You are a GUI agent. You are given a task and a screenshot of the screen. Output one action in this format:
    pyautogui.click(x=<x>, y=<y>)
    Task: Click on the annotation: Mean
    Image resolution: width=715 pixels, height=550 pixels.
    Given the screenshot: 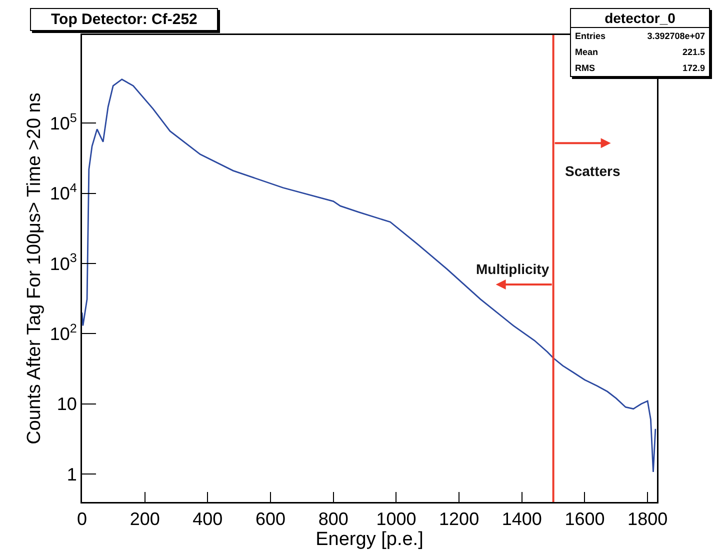 What is the action you would take?
    pyautogui.click(x=586, y=52)
    